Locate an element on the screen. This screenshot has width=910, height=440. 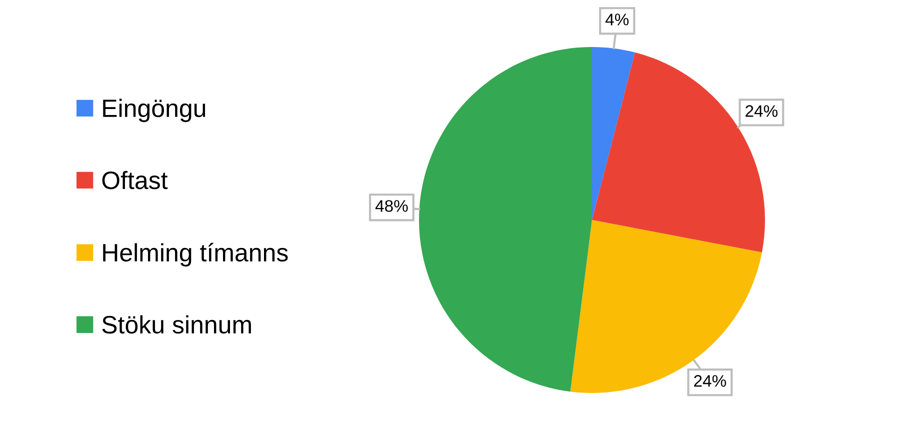
legend-label: Helming tímanns is located at coordinates (195, 254).